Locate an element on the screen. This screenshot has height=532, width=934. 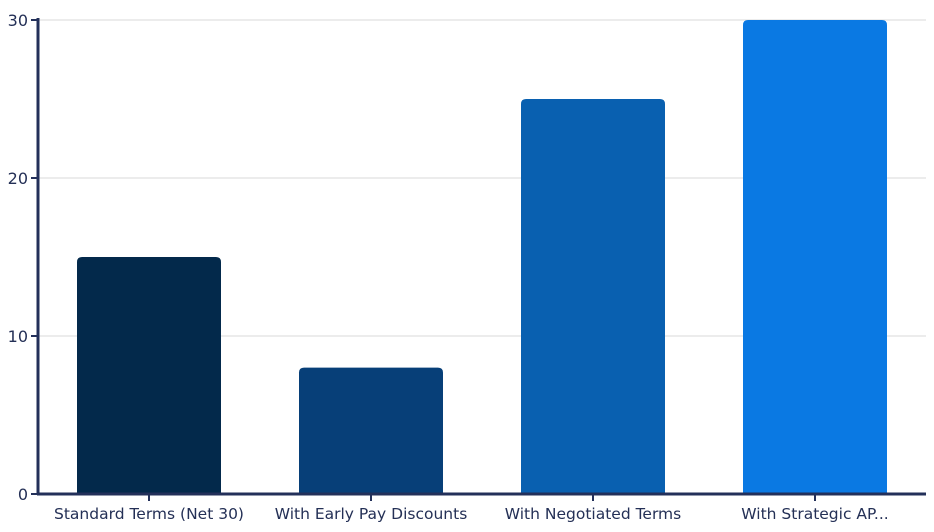
x-category-label-2: With Early Pay Discounts is located at coordinates (371, 514).